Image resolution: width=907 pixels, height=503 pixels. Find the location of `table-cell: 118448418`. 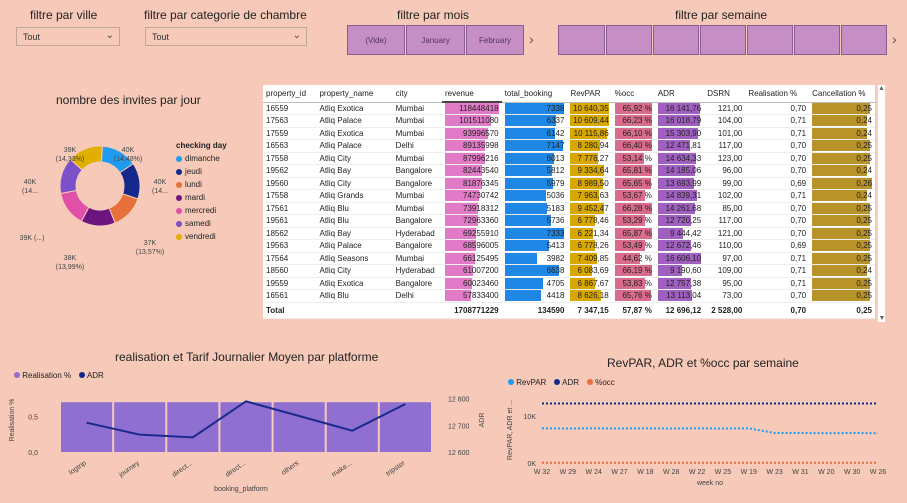

table-cell: 118448418 is located at coordinates (471, 108).